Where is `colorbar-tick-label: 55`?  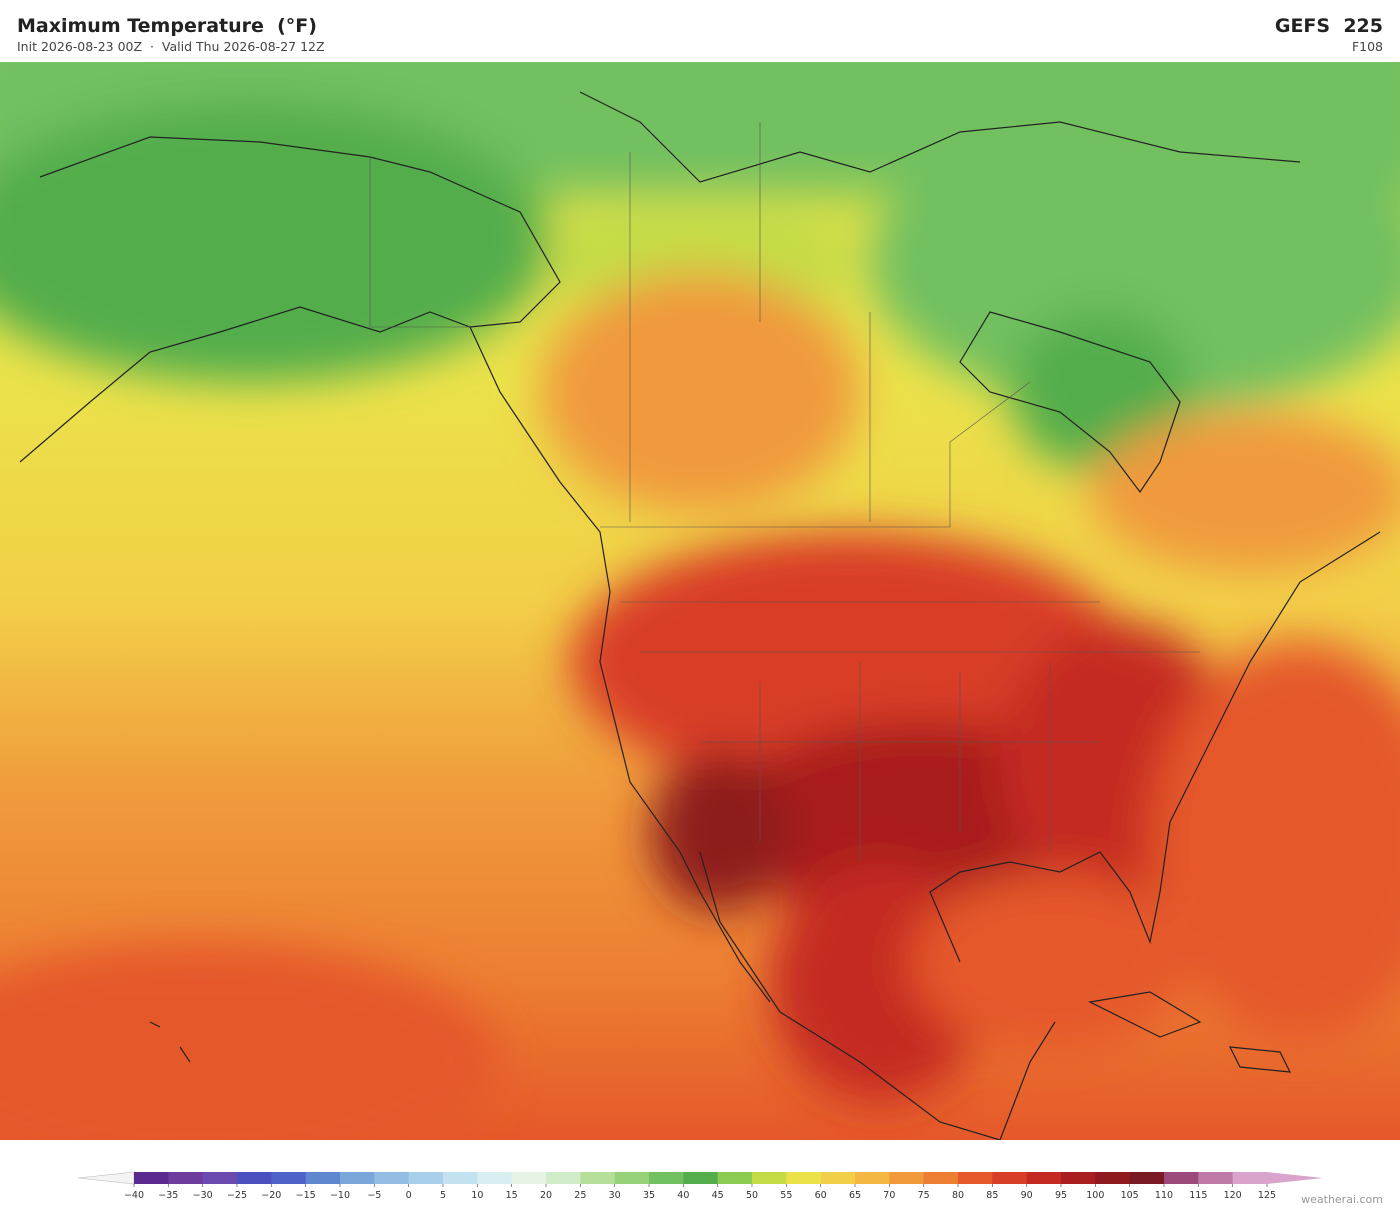 colorbar-tick-label: 55 is located at coordinates (786, 1195).